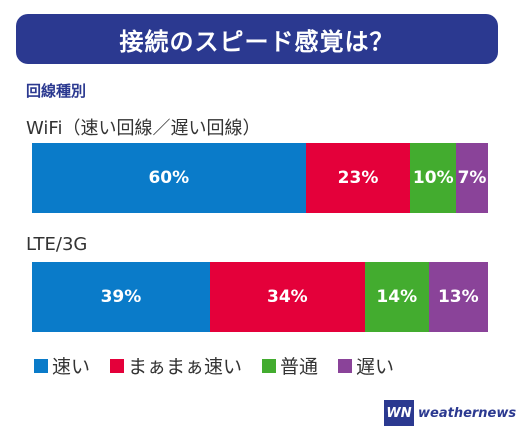 The width and height of the screenshot is (520, 446). I want to click on bar-segment-fast: 60%, so click(169, 178).